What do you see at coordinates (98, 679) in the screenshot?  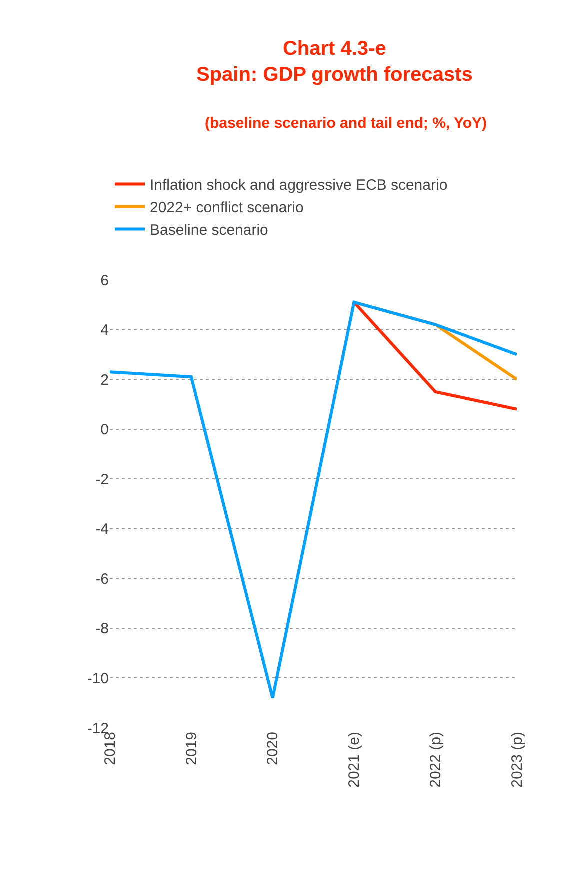 I see `y-tick-label: -10` at bounding box center [98, 679].